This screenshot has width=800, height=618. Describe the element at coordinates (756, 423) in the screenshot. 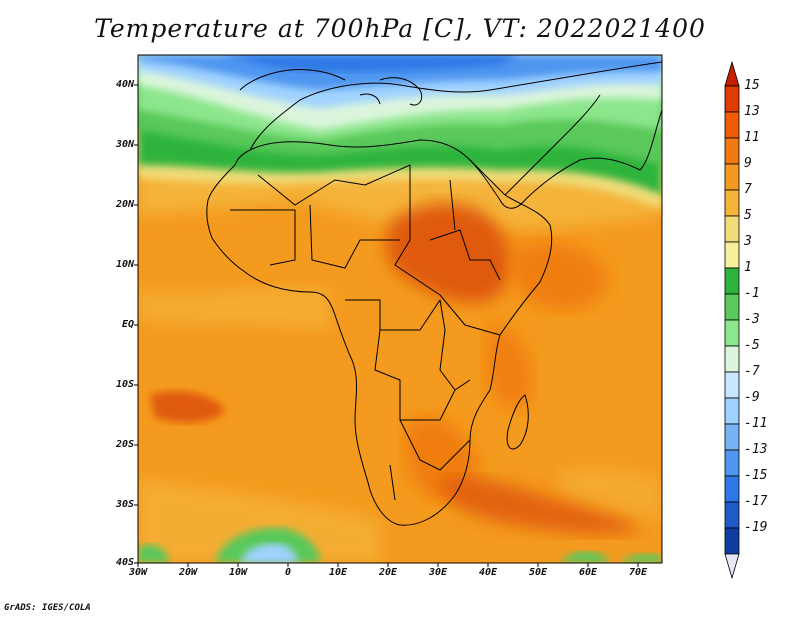

I see `colorbar-label: -11` at that location.